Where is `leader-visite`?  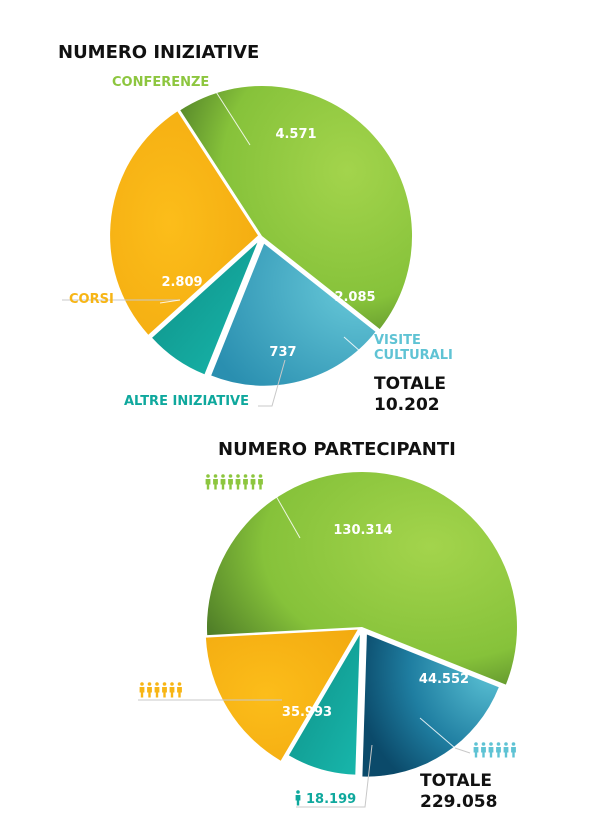 leader-visite is located at coordinates (357, 348).